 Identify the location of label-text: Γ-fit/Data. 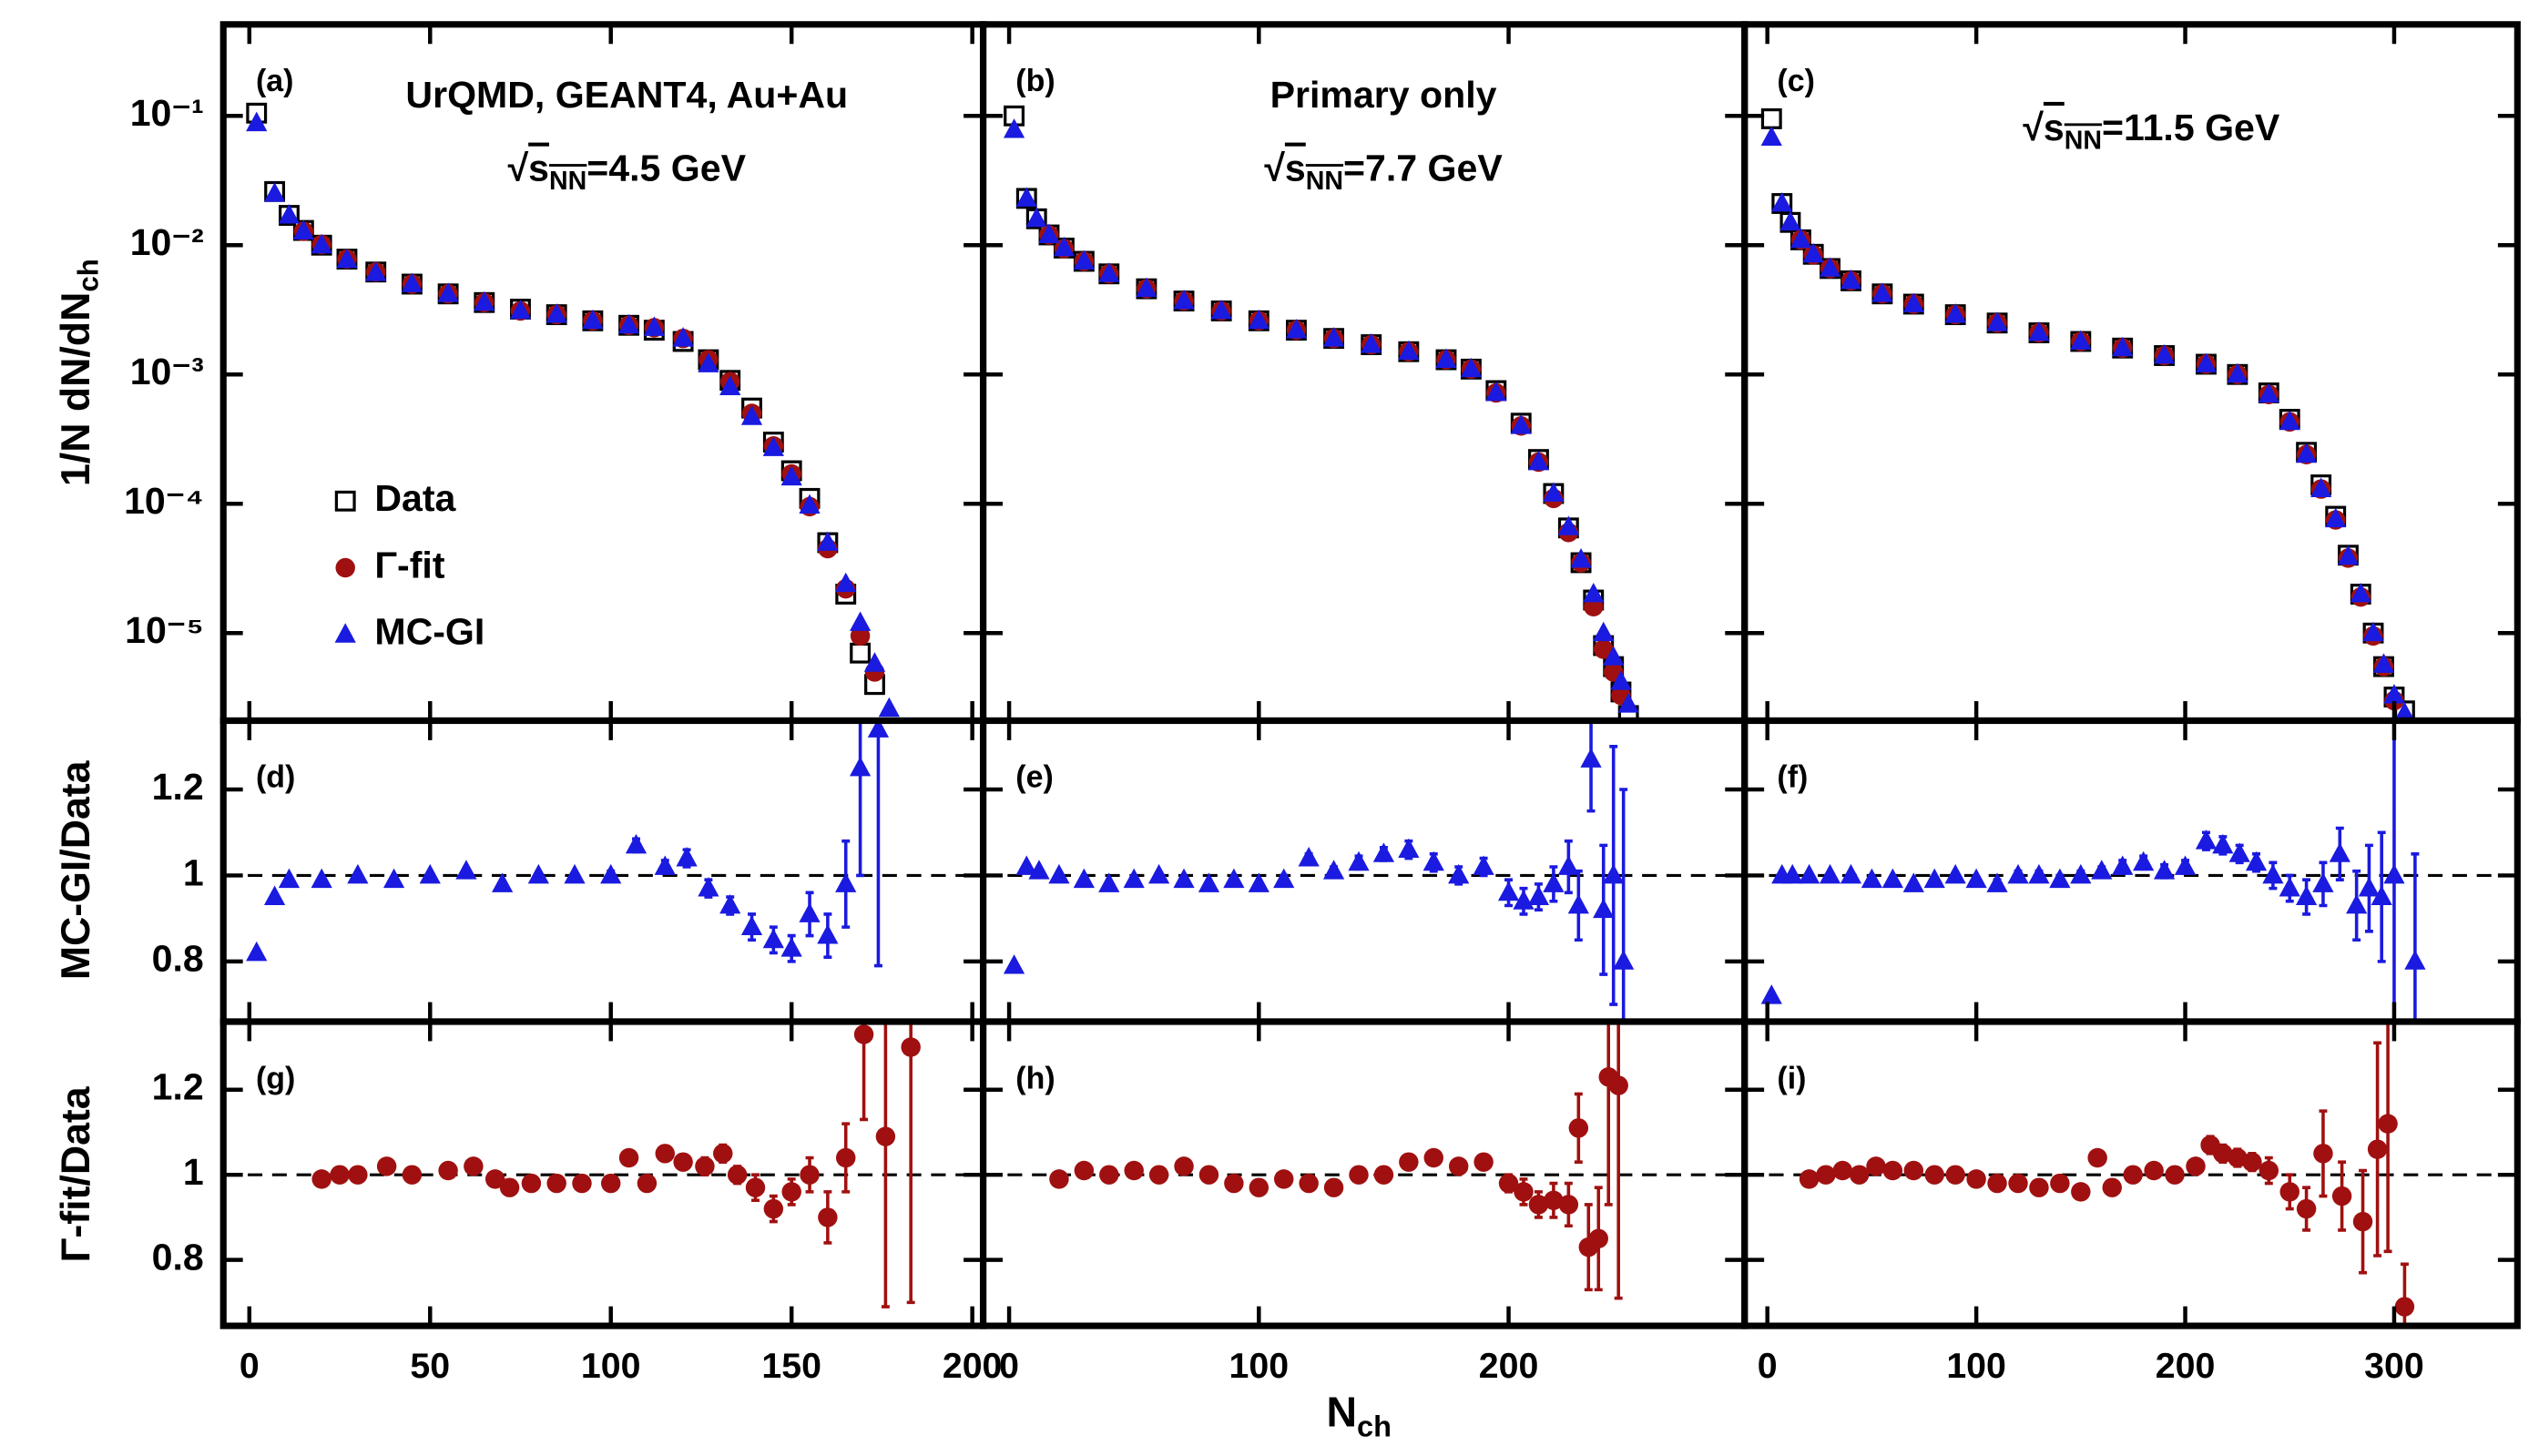
(76, 1173).